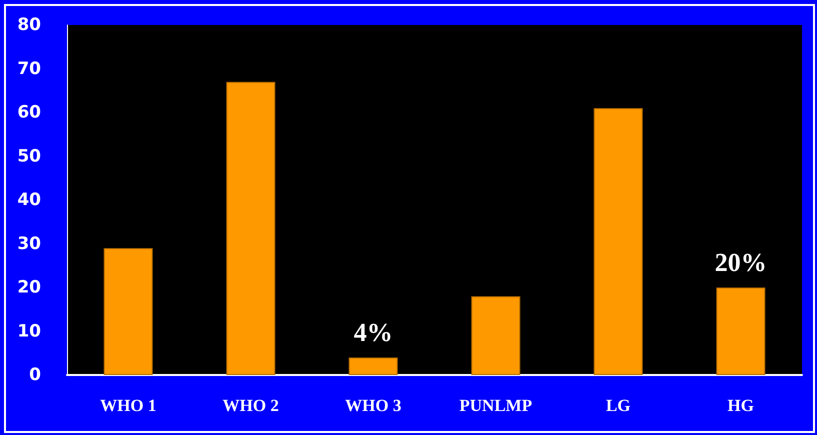 The image size is (817, 435). Describe the element at coordinates (250, 405) in the screenshot. I see `x-tick-label: WHO 2` at that location.